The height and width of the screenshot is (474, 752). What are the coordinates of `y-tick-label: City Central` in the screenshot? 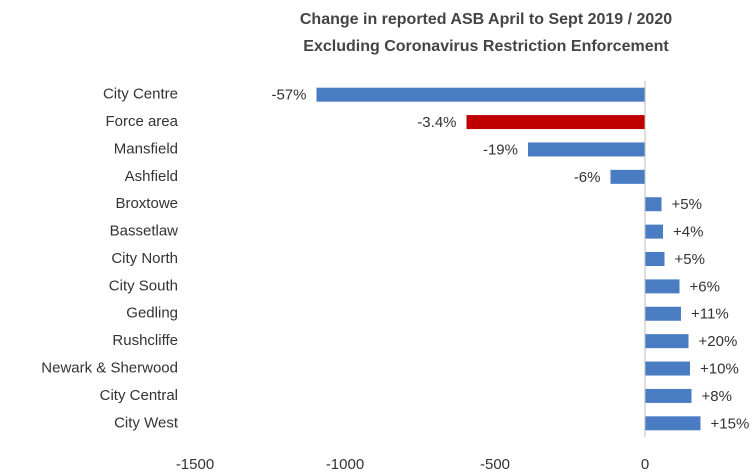 It's located at (139, 395).